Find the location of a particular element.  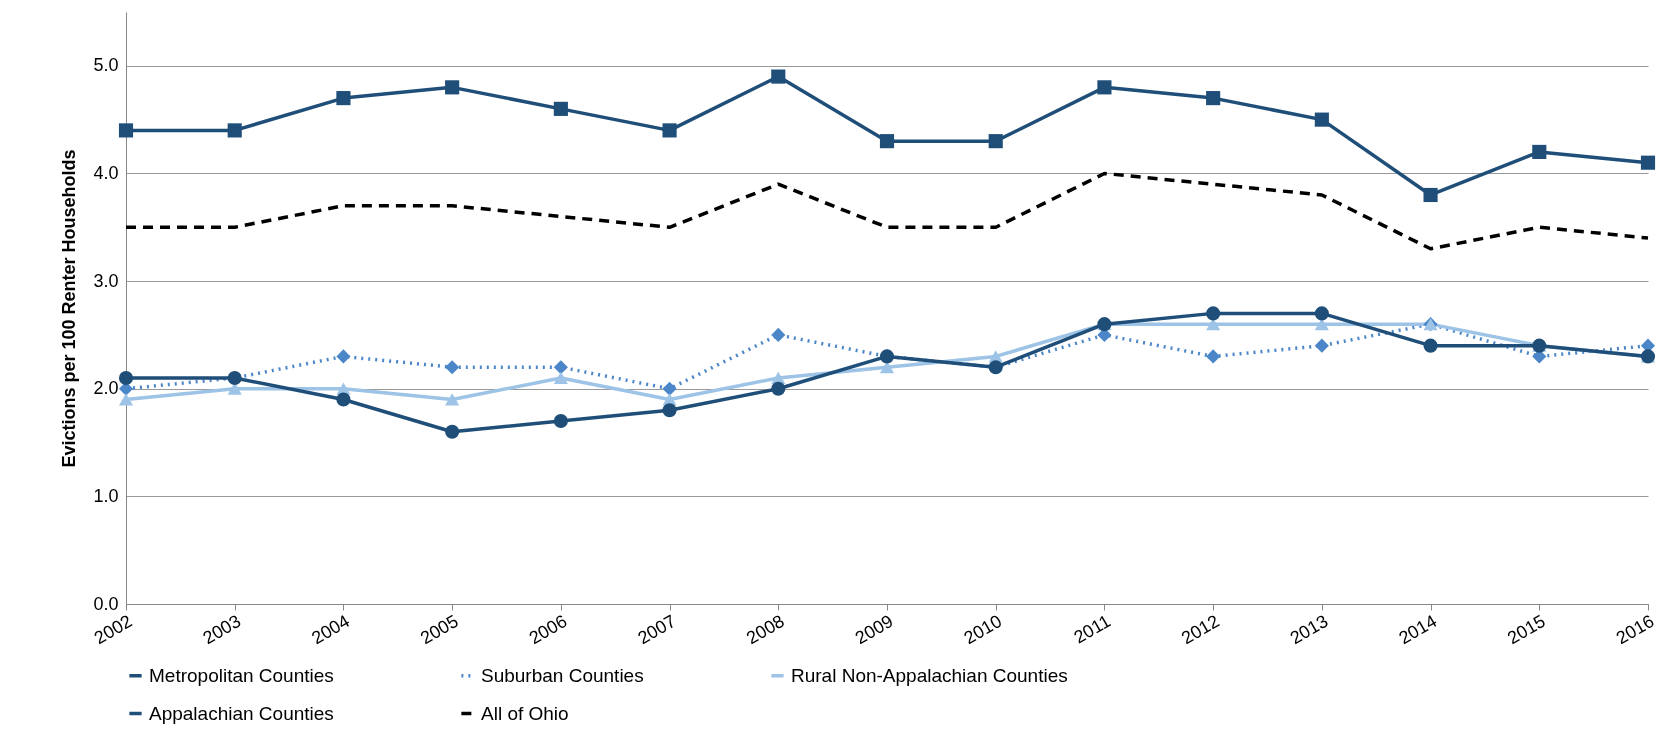

x-tick-label: 2004 is located at coordinates (330, 629).